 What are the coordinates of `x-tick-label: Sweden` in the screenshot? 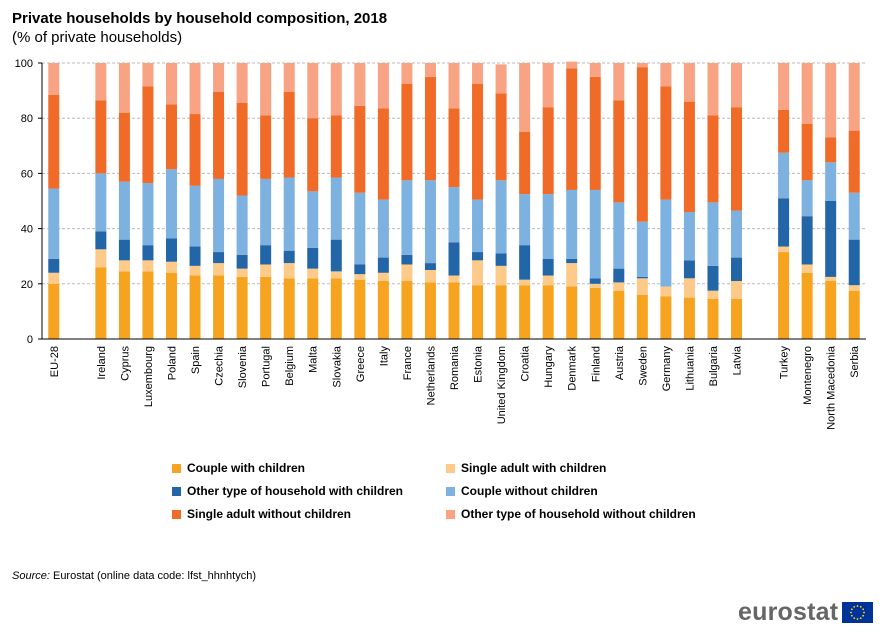 It's located at (643, 366).